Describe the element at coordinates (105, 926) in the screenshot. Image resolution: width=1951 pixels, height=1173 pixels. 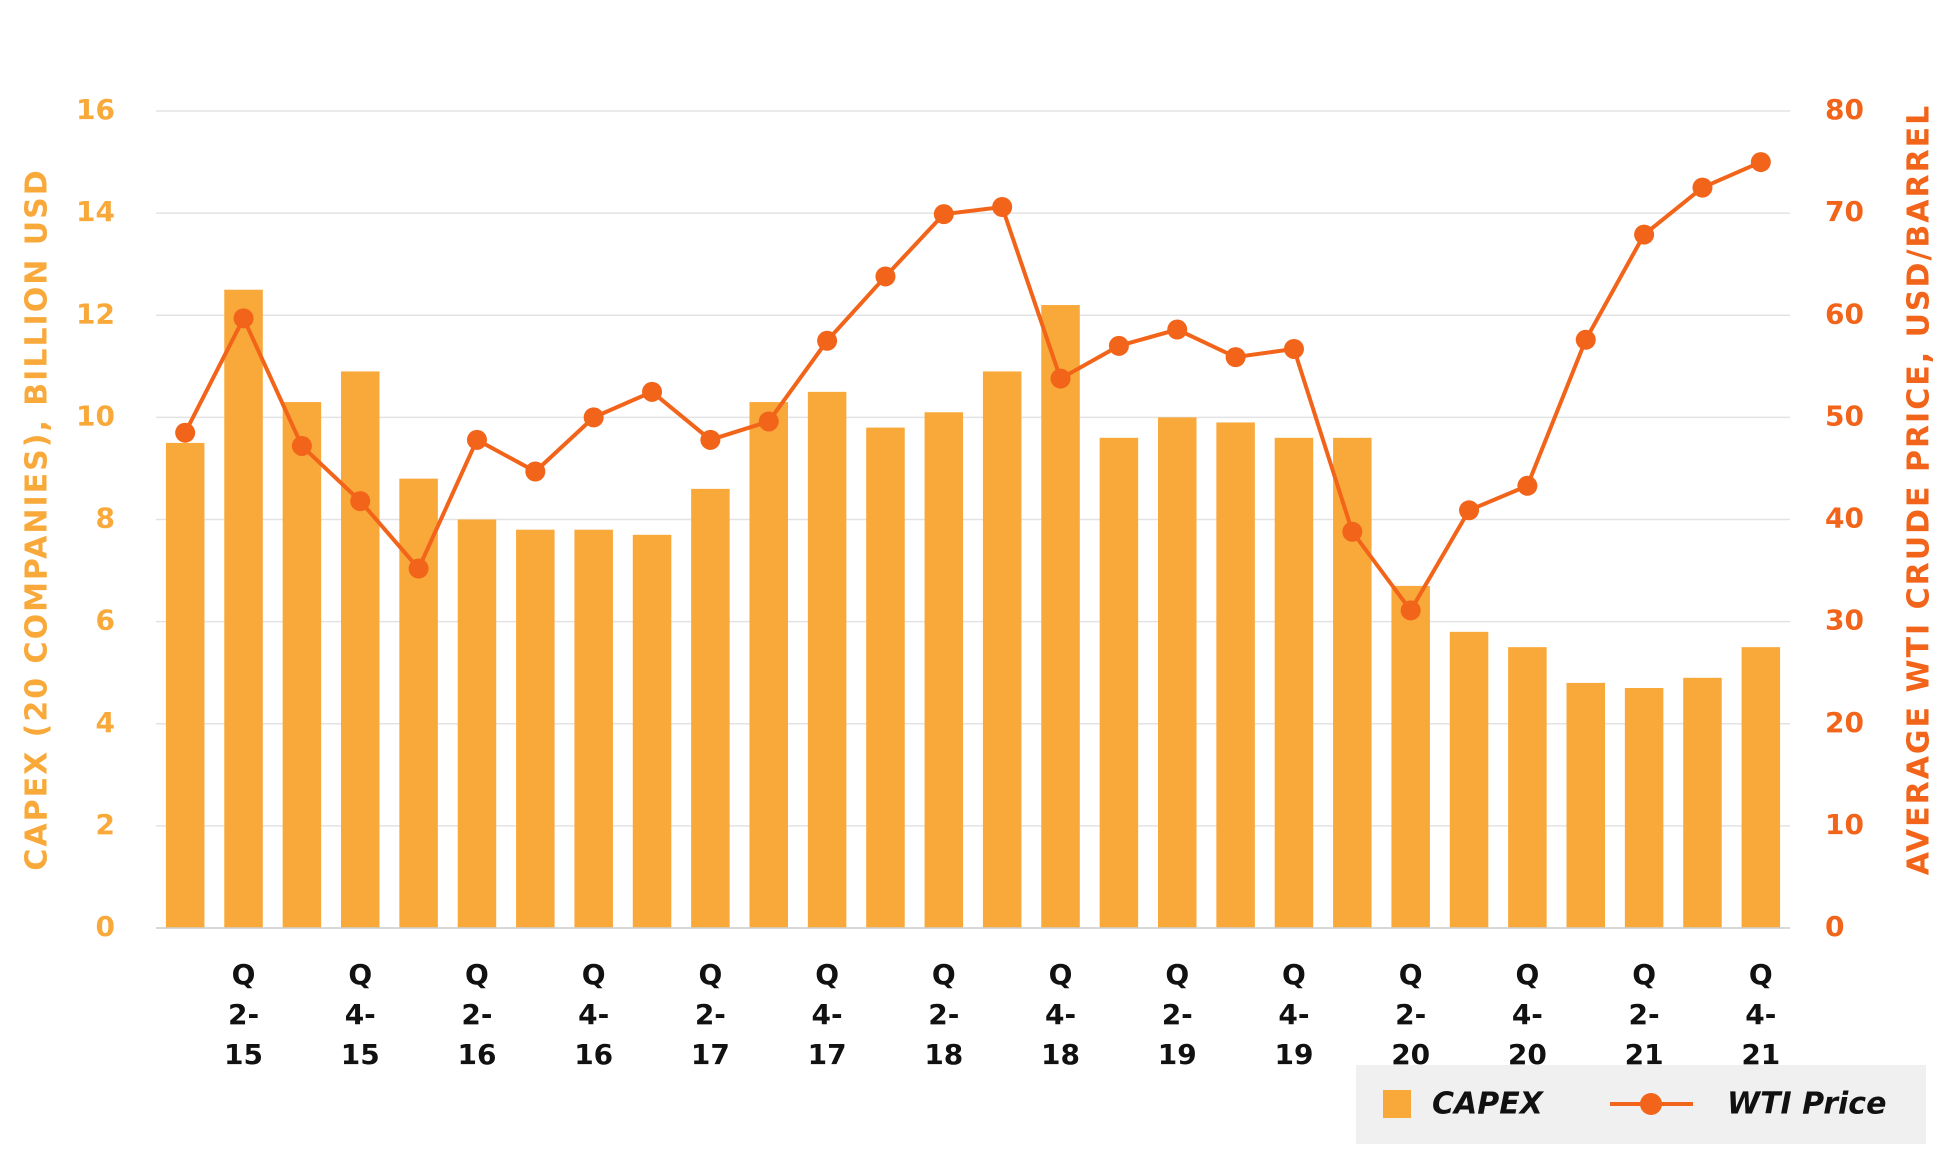
I see `y-tick-label: 0` at that location.